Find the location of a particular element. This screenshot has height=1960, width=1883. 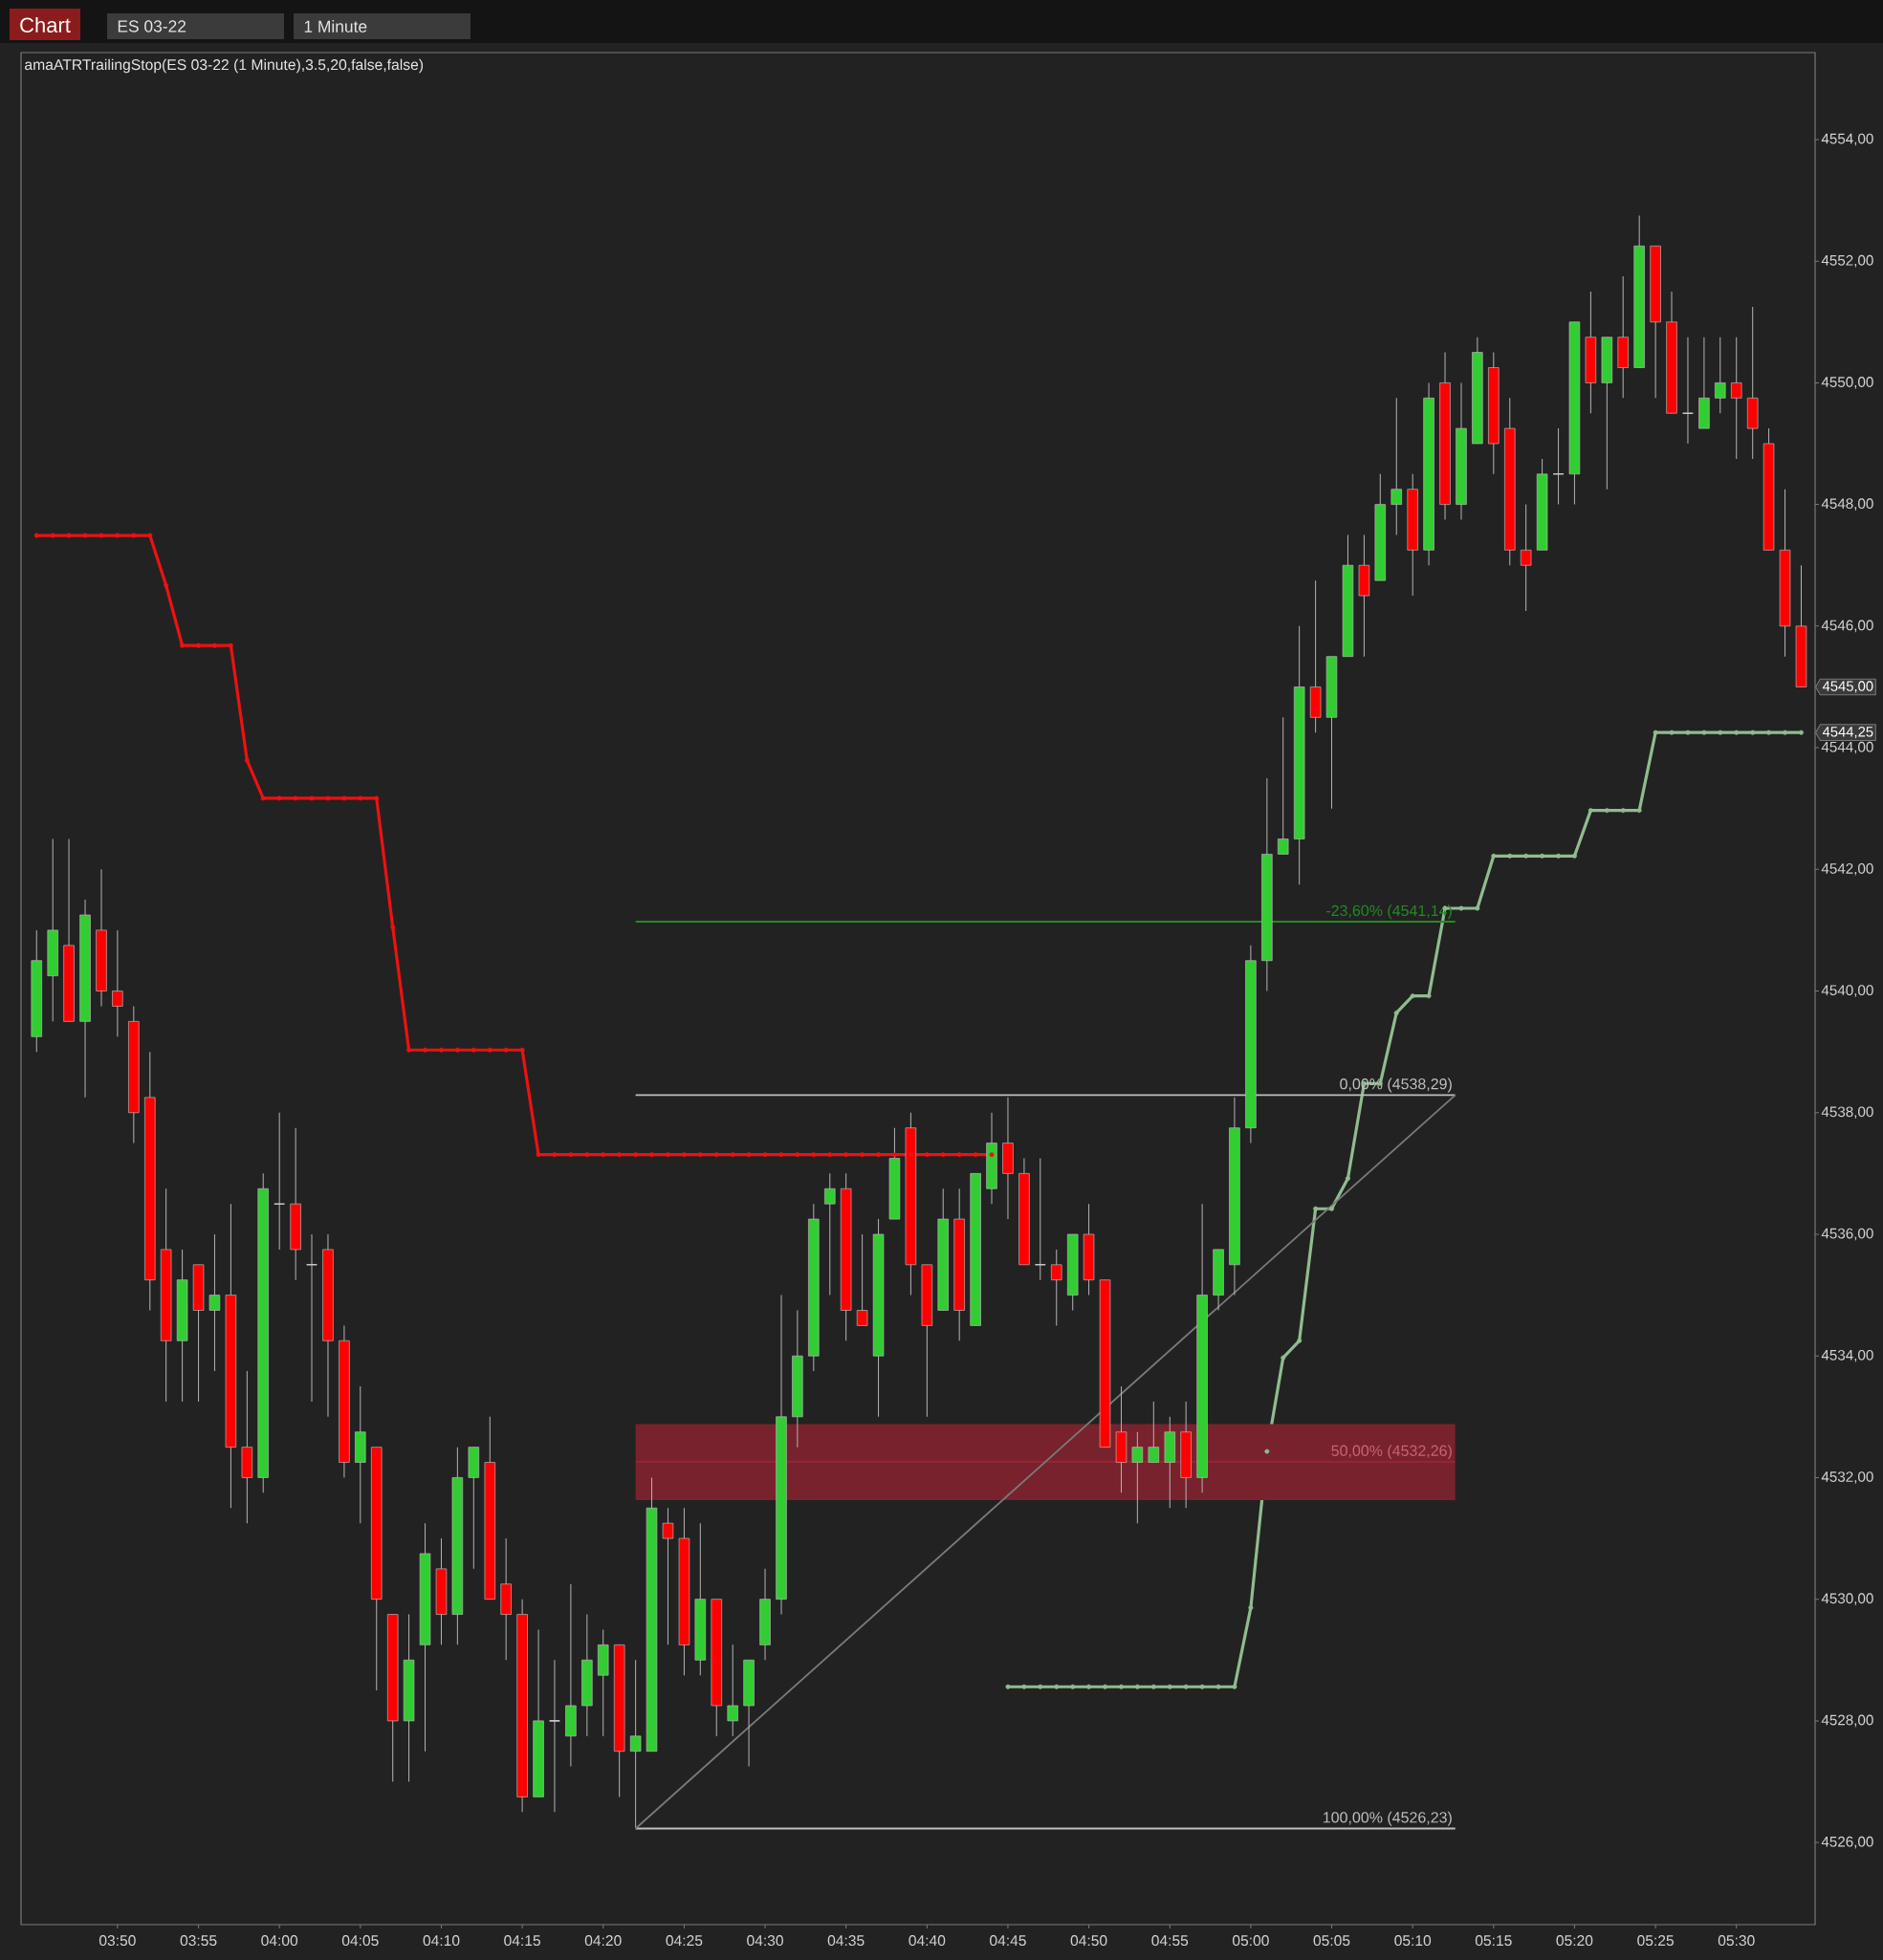

y-tick-label: 4554,00 is located at coordinates (1847, 139).